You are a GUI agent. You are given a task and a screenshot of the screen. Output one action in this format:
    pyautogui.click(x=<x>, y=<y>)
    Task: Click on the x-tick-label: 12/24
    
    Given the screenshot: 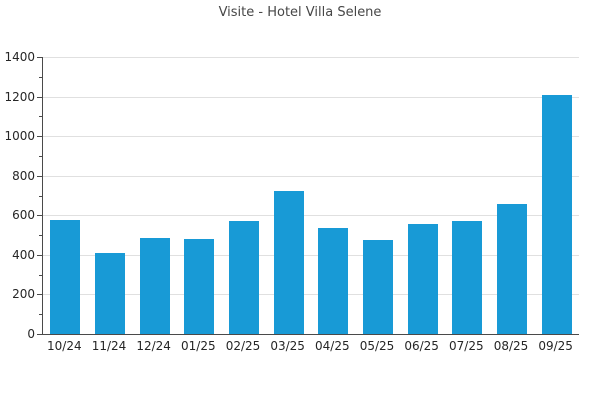 What is the action you would take?
    pyautogui.click(x=153, y=346)
    